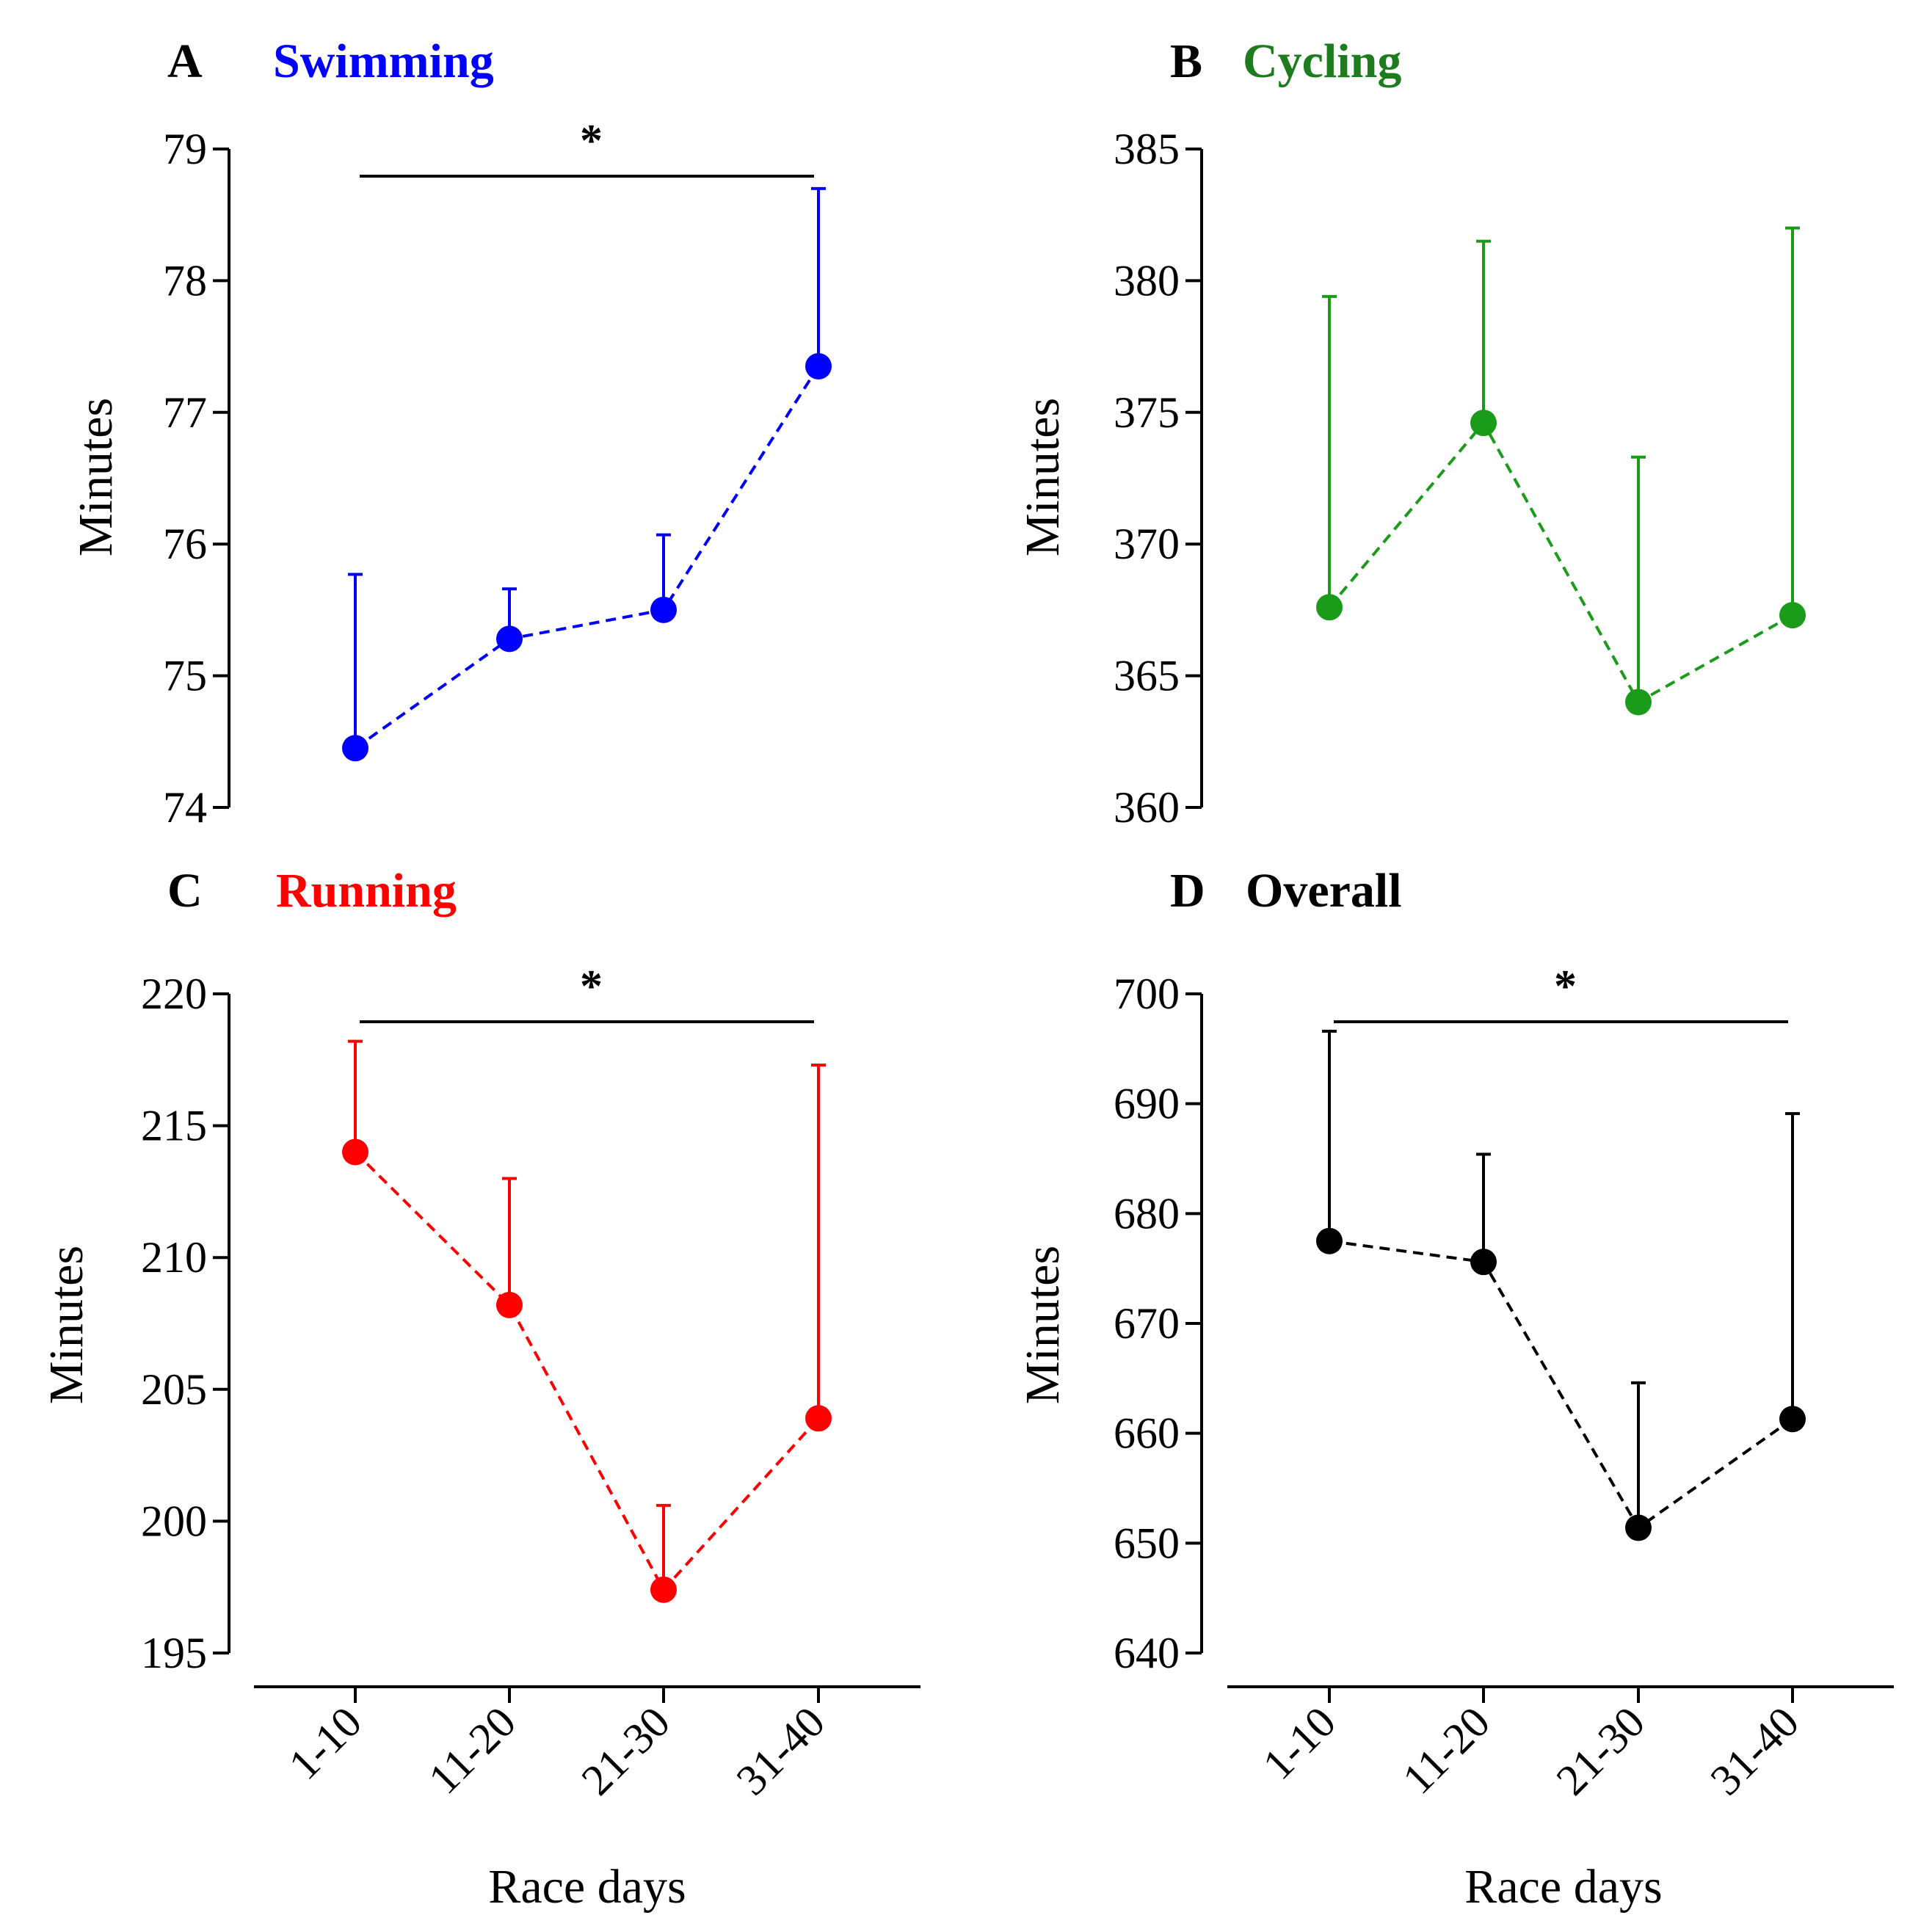  Describe the element at coordinates (185, 807) in the screenshot. I see `y-tick-label: 74` at that location.